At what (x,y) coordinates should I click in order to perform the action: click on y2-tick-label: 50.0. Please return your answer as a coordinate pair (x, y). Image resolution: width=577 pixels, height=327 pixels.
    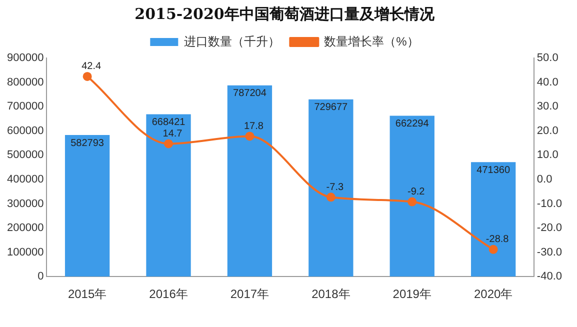
    Looking at the image, I should click on (547, 58).